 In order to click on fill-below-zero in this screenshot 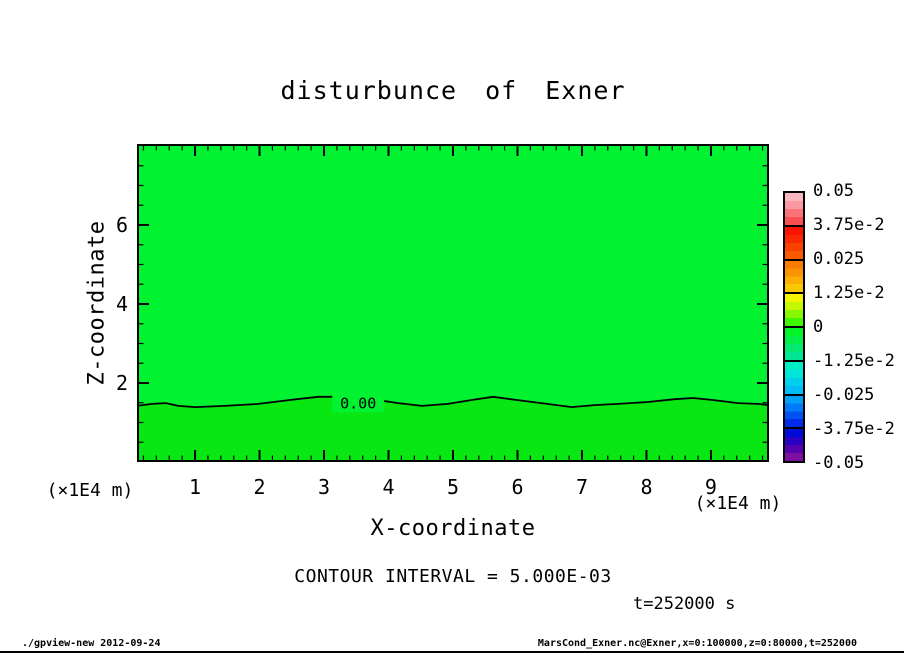, I will do `click(453, 429)`.